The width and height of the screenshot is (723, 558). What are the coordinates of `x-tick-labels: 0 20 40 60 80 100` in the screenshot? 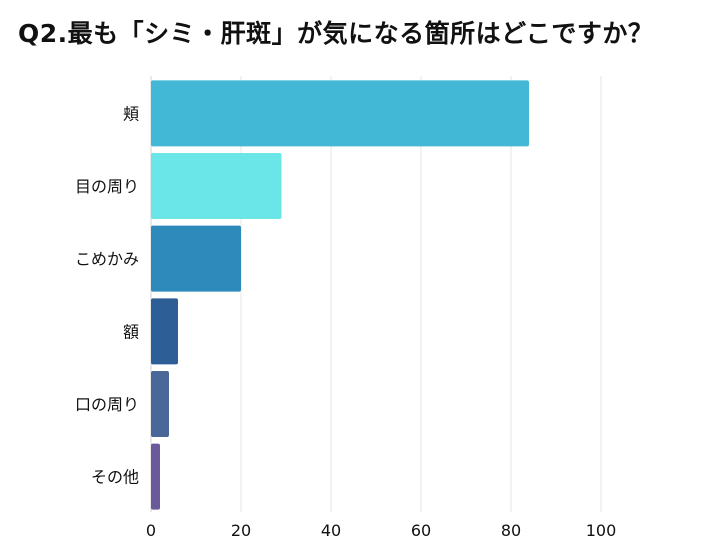 It's located at (381, 530).